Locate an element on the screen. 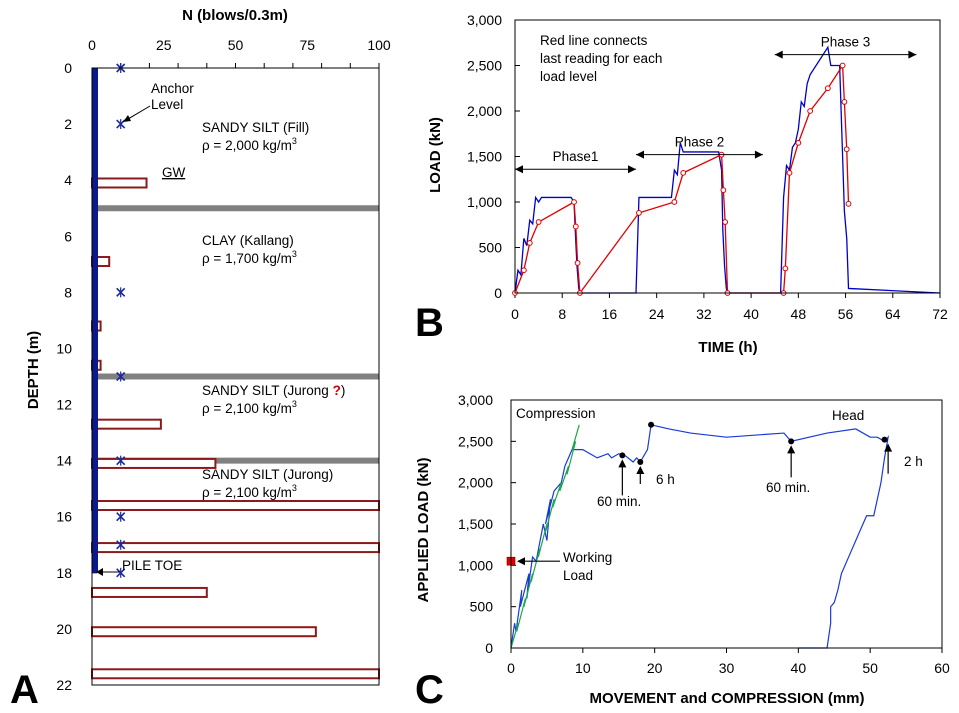  panel-b-x-tick-label: 8 is located at coordinates (562, 314).